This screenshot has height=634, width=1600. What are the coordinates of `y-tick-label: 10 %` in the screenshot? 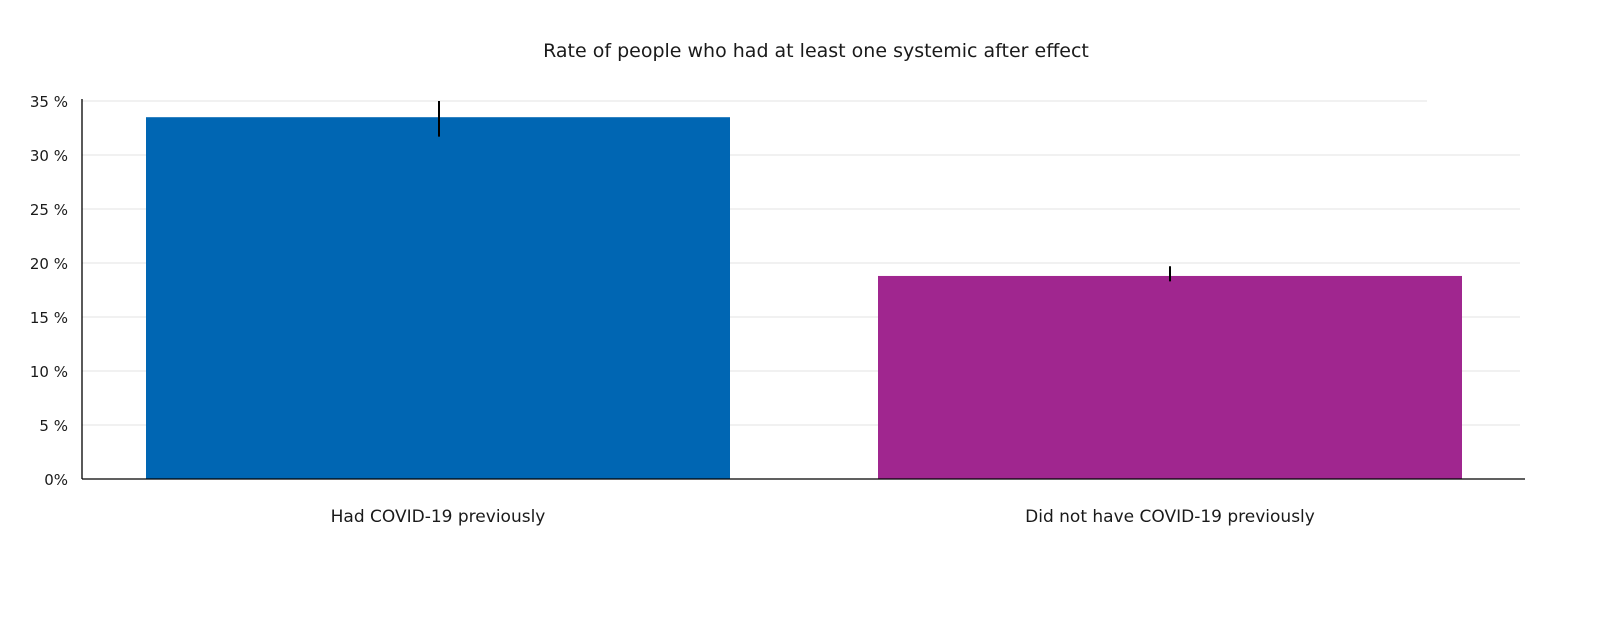 It's located at (49, 372).